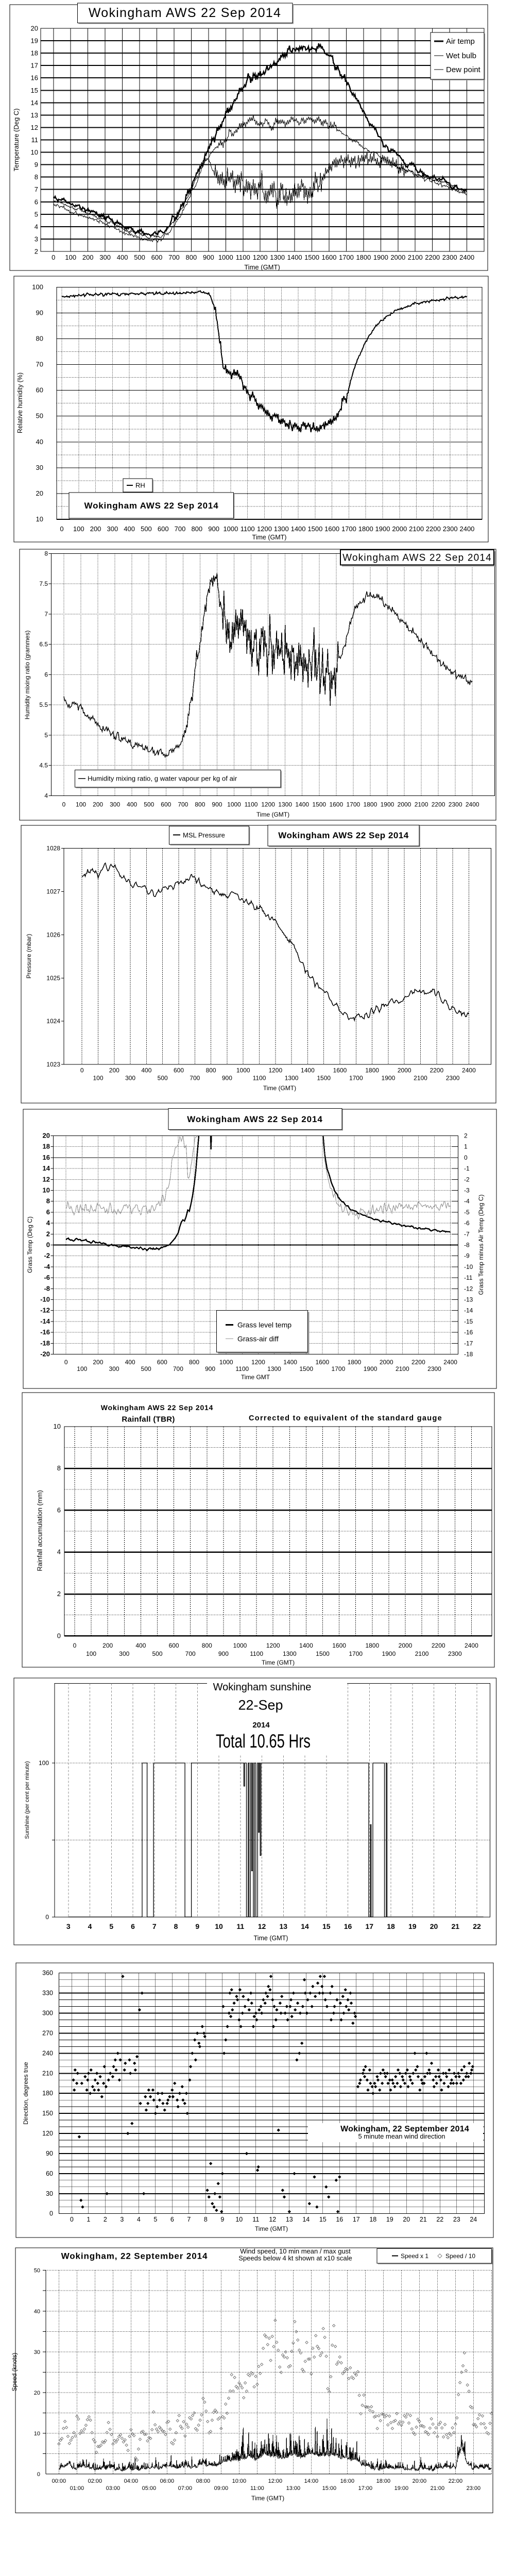  What do you see at coordinates (14, 2372) in the screenshot?
I see `svg-text: Speed (knots)` at bounding box center [14, 2372].